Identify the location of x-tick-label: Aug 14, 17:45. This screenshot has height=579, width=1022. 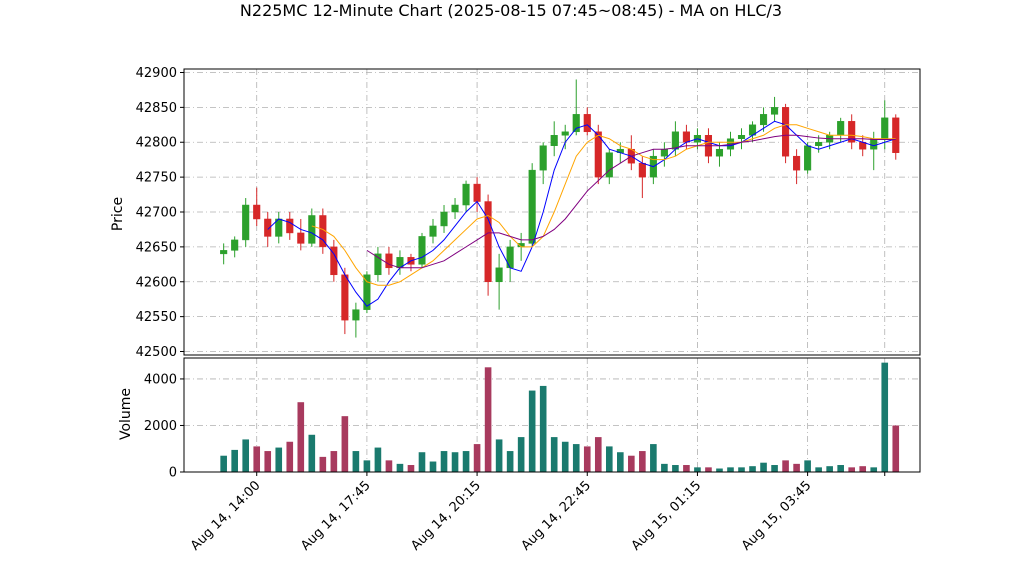
(336, 516).